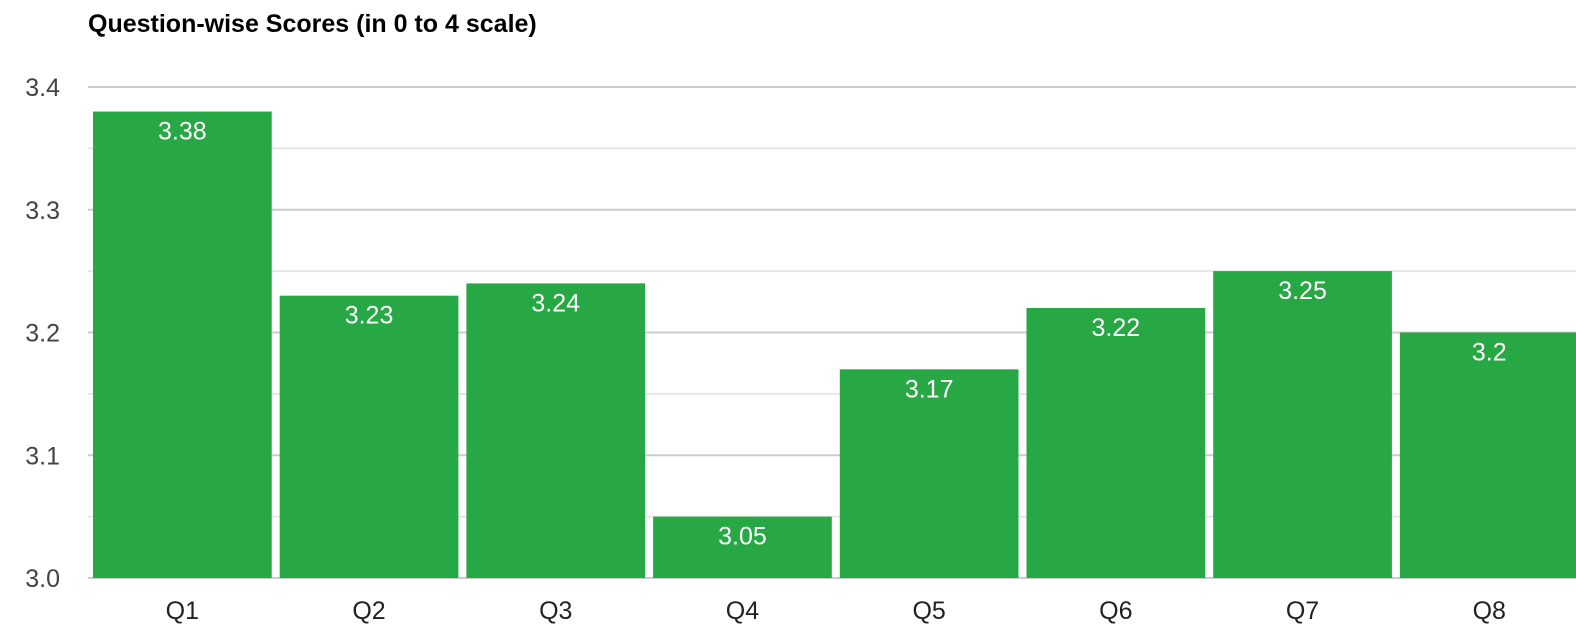 The width and height of the screenshot is (1576, 631). I want to click on y-tick-label: 3.3, so click(42, 211).